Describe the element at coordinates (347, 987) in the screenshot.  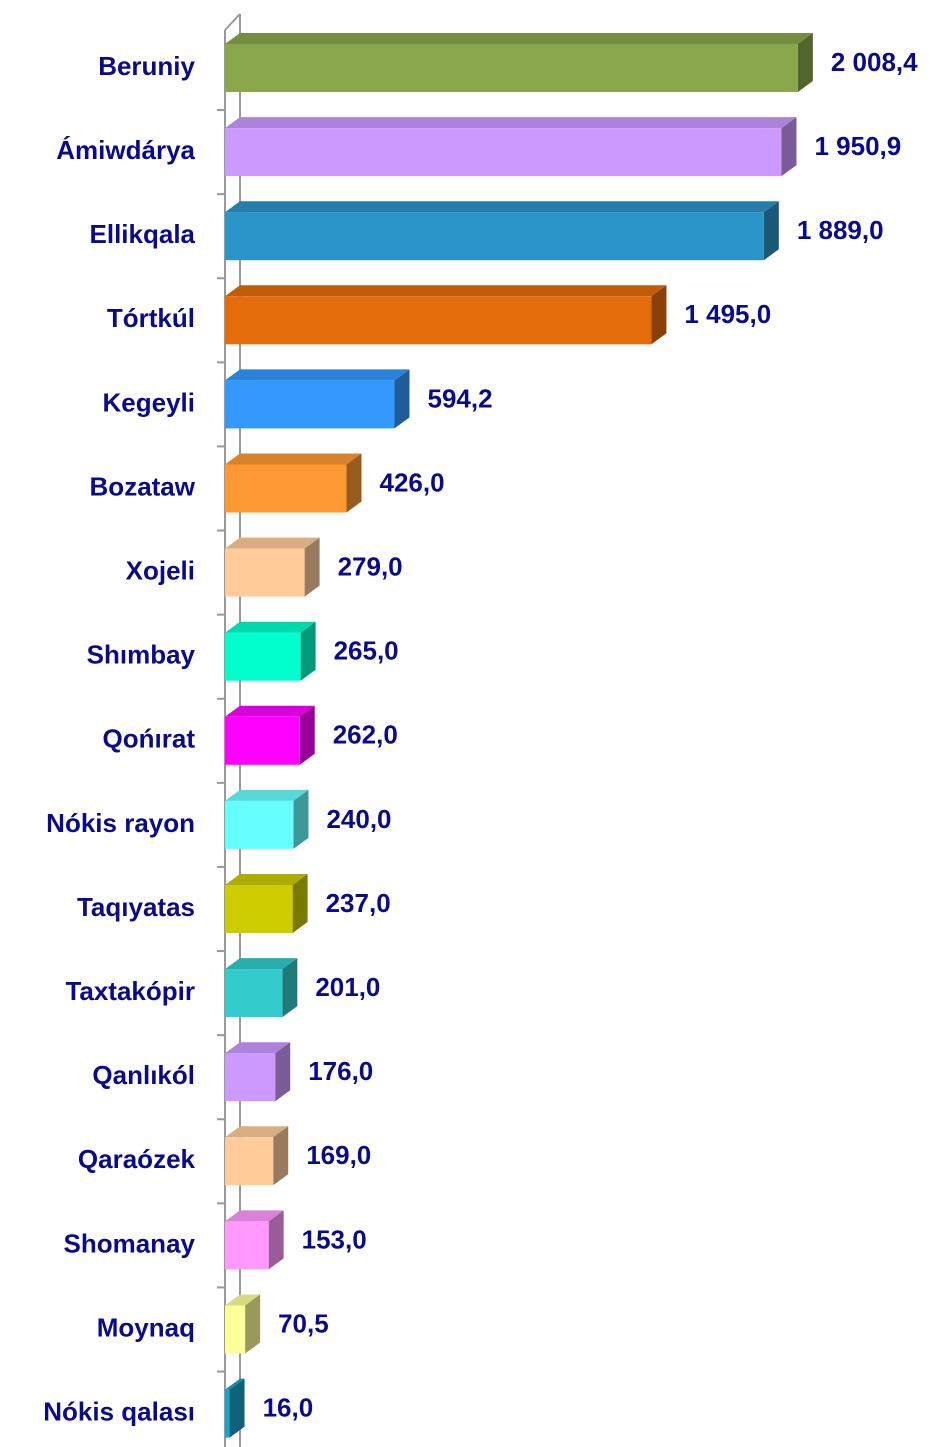
I see `value-label: 201,0` at that location.